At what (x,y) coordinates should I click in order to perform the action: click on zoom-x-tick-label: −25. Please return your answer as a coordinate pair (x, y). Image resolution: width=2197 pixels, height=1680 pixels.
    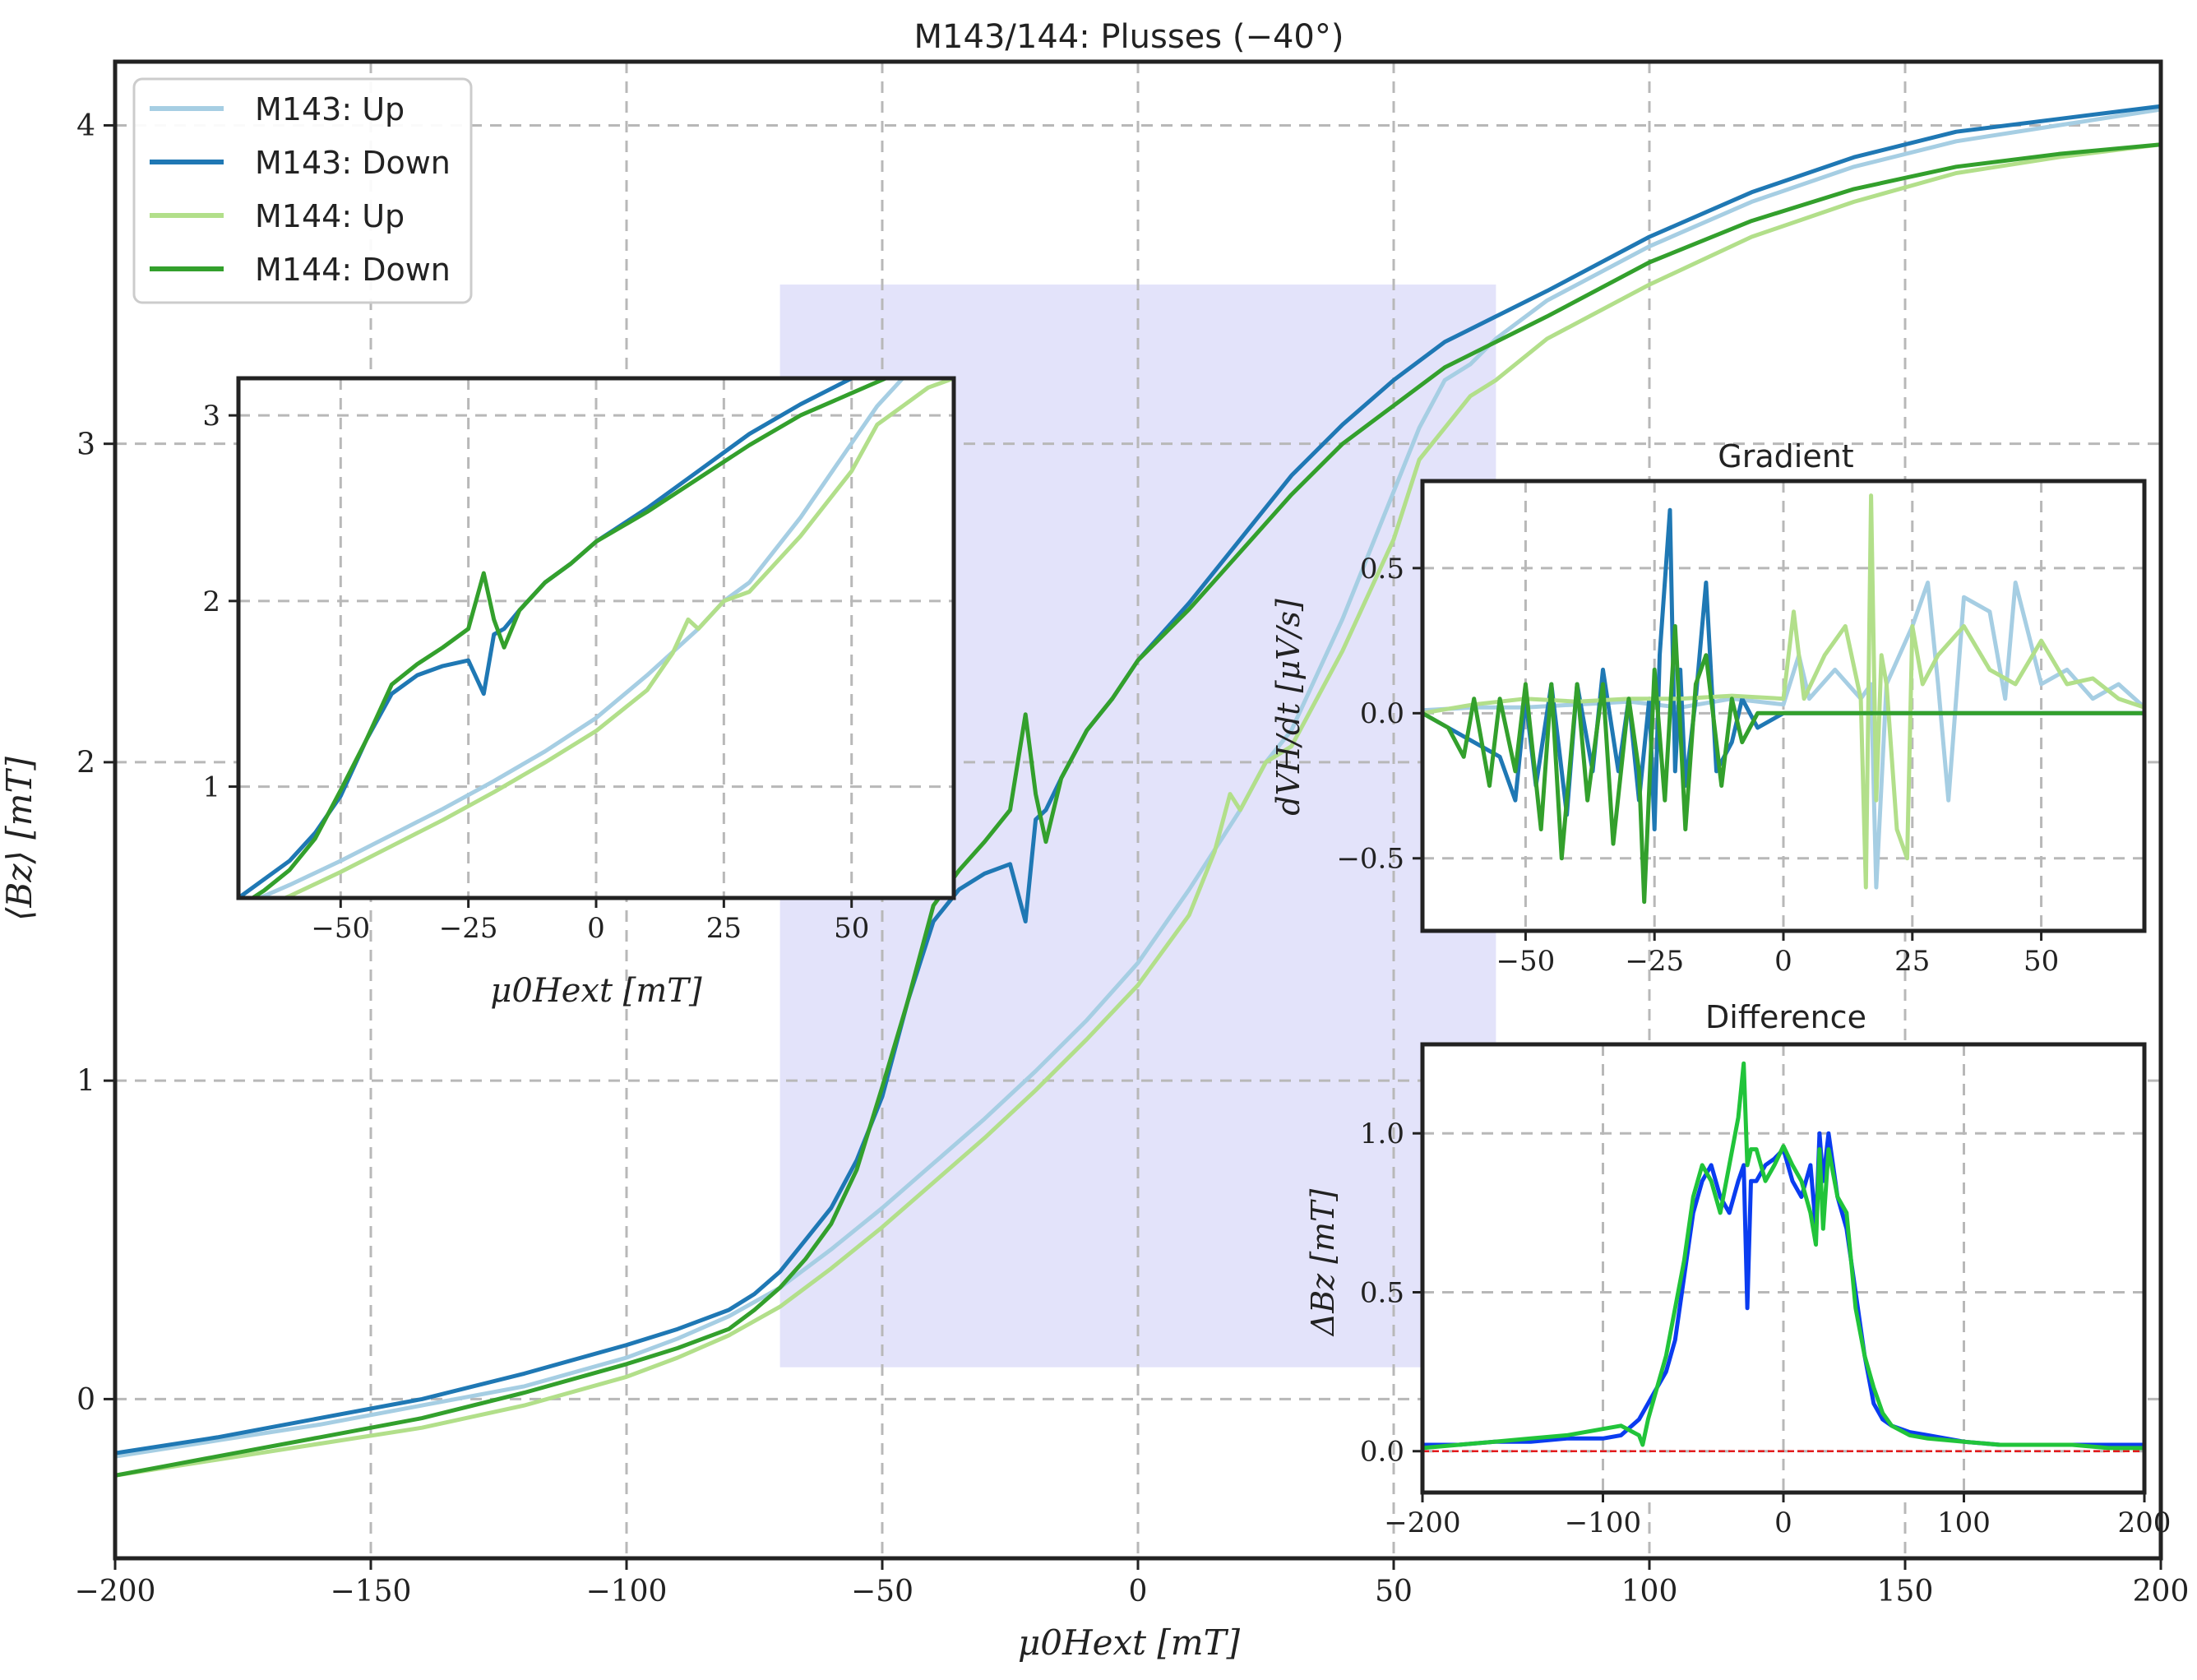
    Looking at the image, I should click on (468, 928).